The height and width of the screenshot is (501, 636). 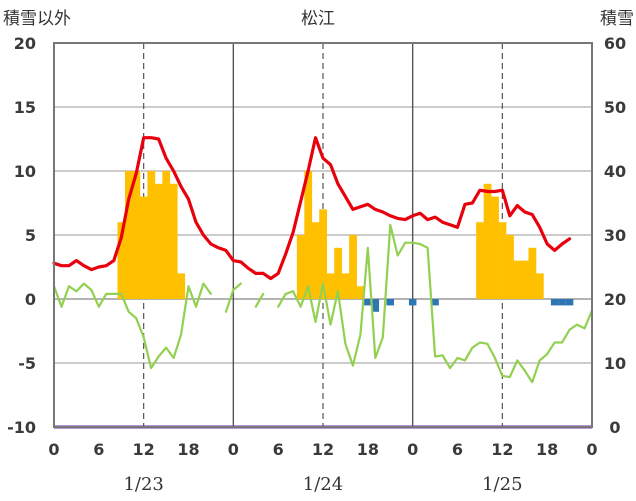 What do you see at coordinates (25, 171) in the screenshot?
I see `left-tick-label: 10` at bounding box center [25, 171].